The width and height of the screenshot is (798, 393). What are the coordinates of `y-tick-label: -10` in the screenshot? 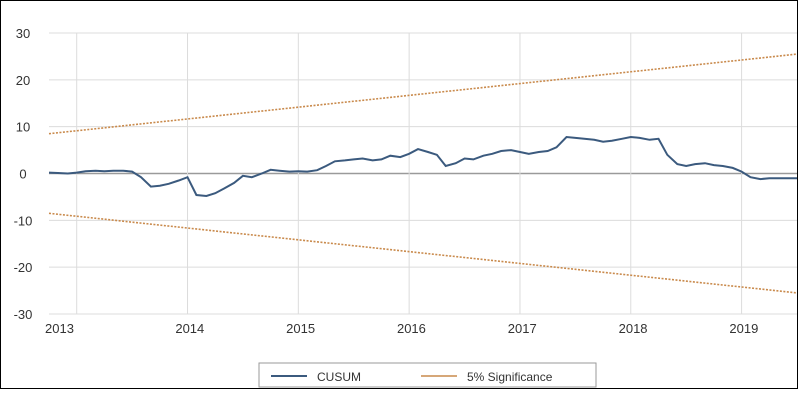 It's located at (23, 220).